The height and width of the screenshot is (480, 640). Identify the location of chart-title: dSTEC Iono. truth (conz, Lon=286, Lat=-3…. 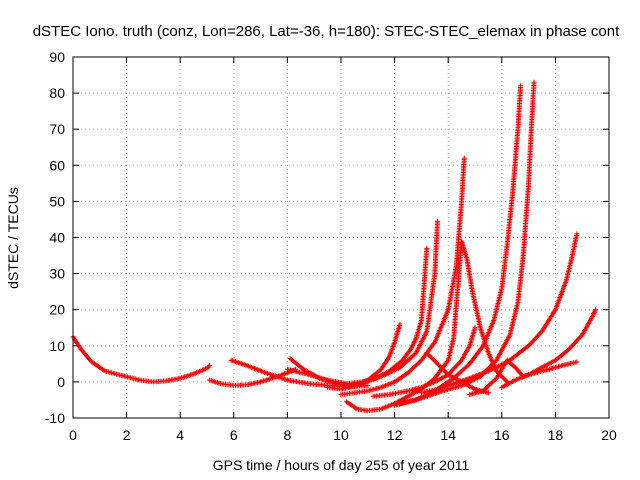
(326, 31).